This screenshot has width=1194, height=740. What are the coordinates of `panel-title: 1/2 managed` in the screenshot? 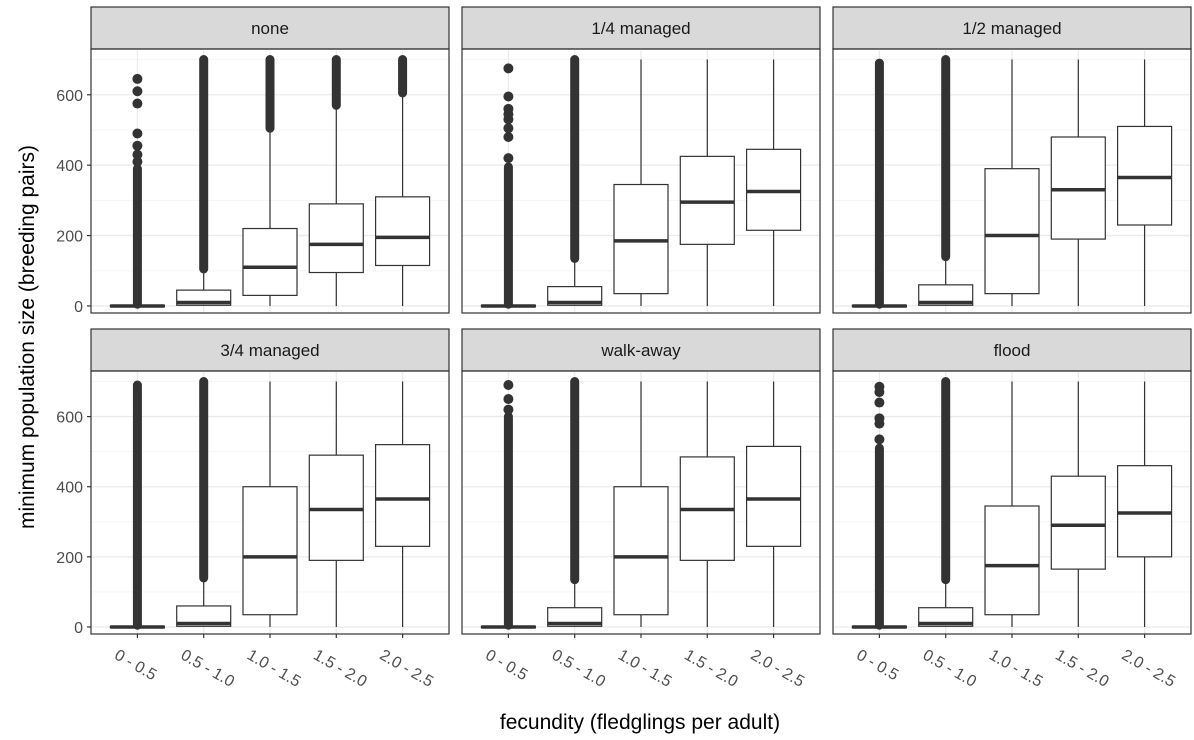 It's located at (1011, 28).